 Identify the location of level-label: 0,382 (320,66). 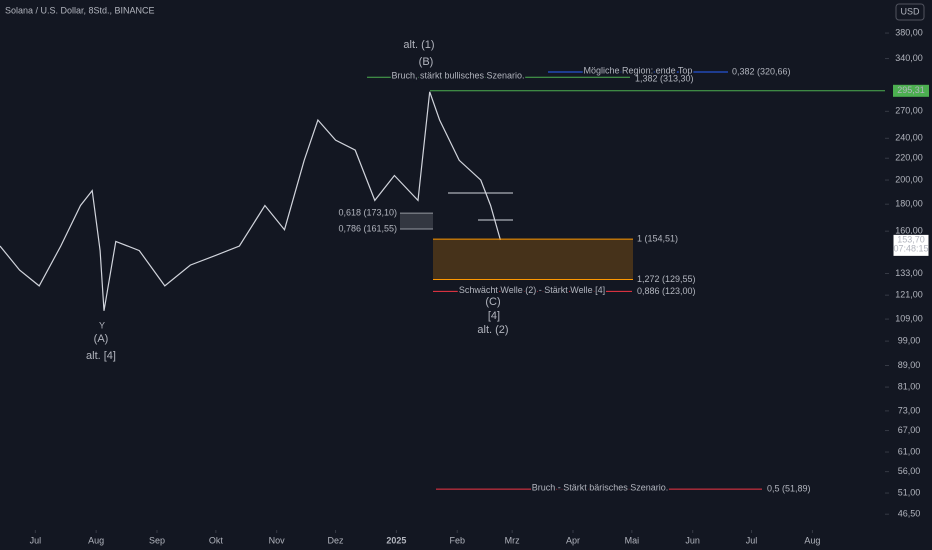
(761, 71).